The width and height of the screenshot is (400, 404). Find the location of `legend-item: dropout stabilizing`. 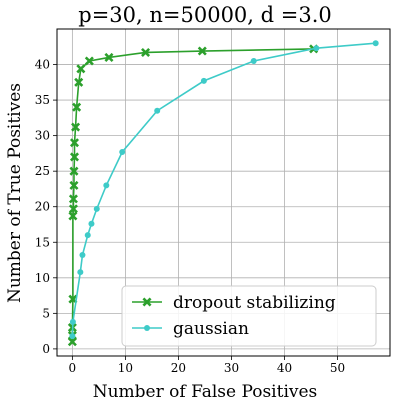

legend-item: dropout stabilizing is located at coordinates (234, 303).